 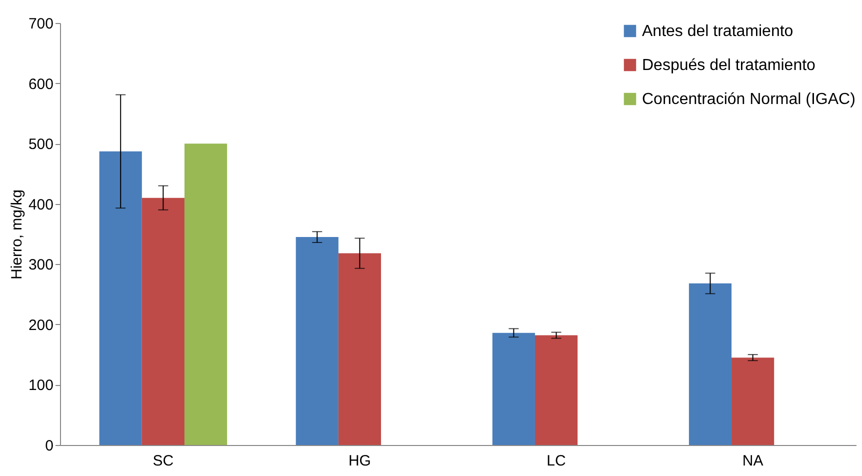 I want to click on y-tick-label: 200, so click(x=41, y=325).